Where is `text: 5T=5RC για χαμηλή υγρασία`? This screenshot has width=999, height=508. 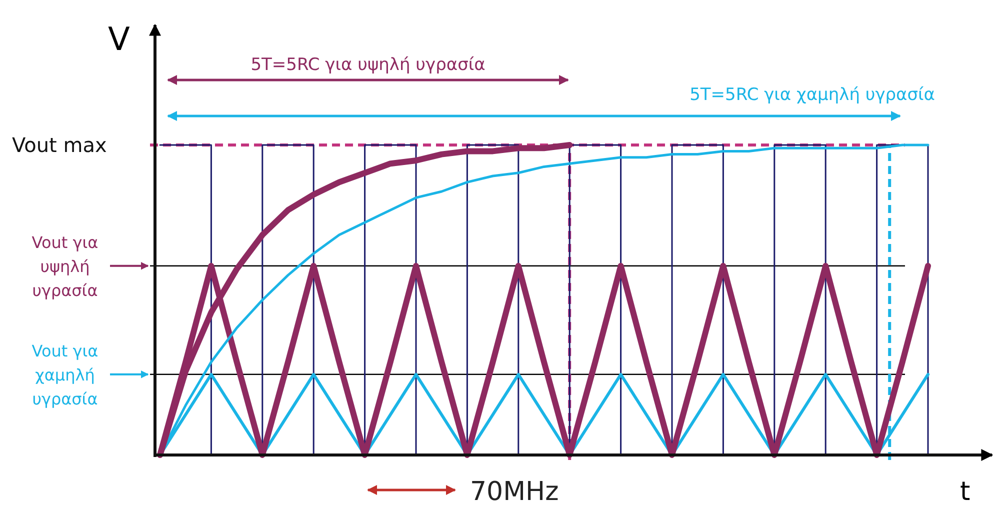
text: 5T=5RC για χαμηλή υγρασία is located at coordinates (812, 95).